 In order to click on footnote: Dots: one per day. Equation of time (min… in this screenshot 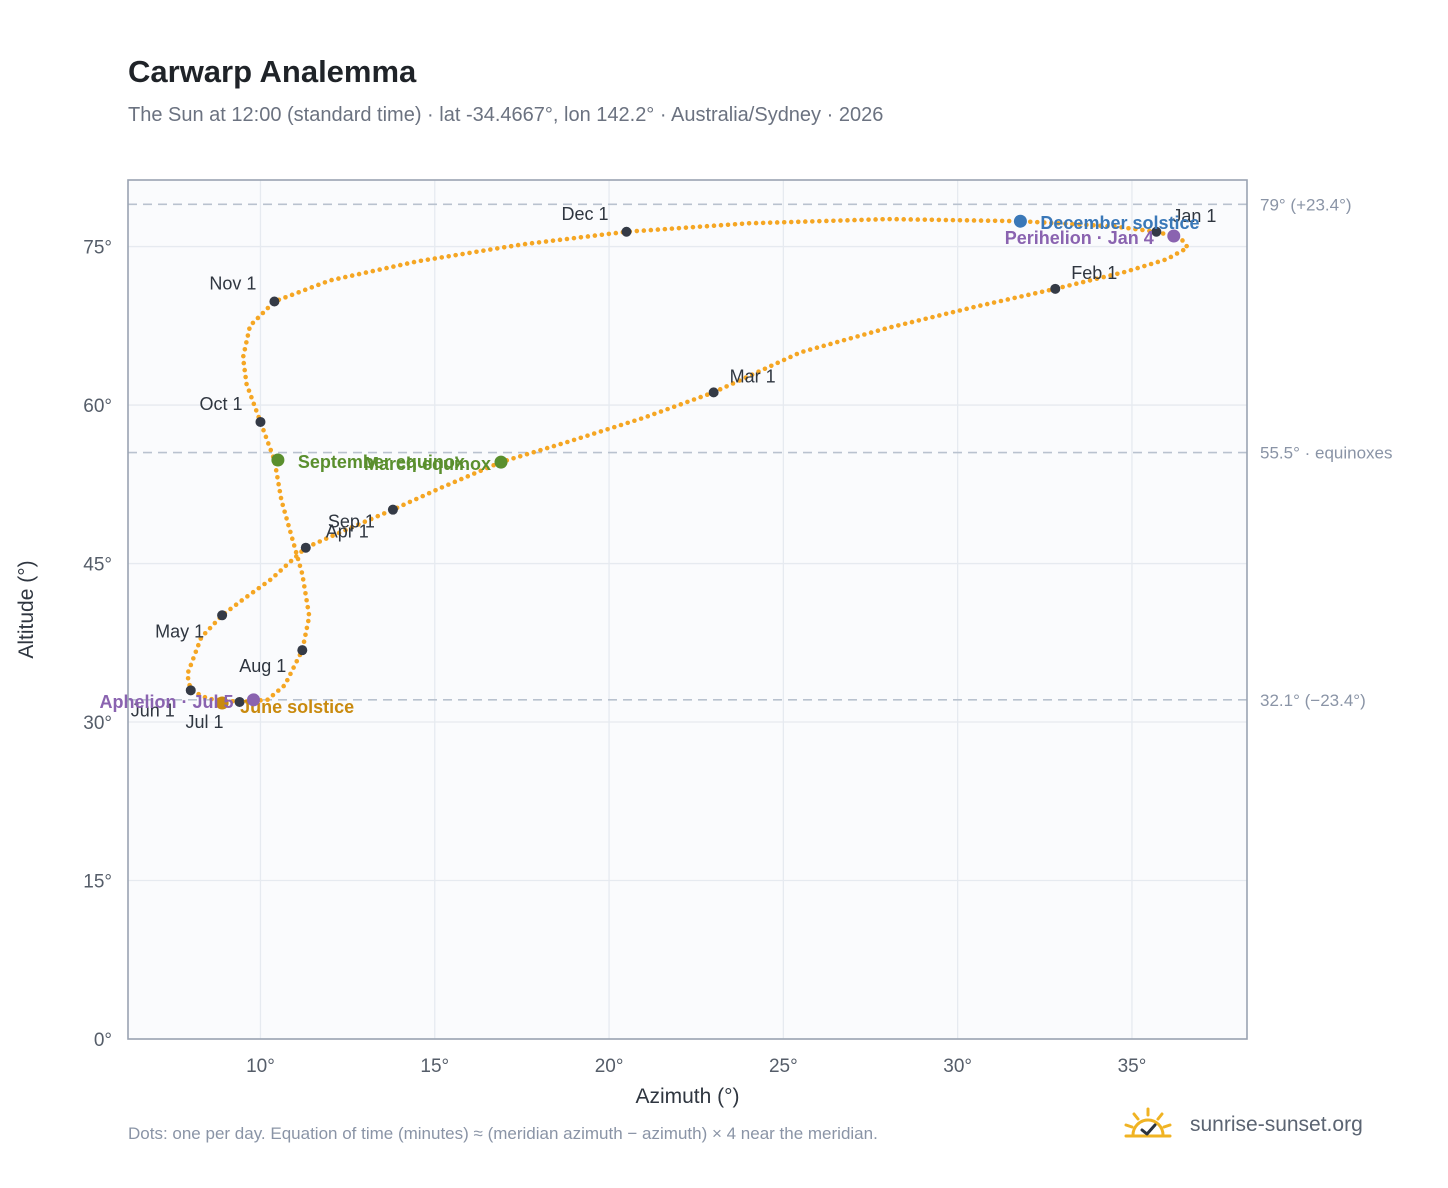, I will do `click(503, 1133)`.